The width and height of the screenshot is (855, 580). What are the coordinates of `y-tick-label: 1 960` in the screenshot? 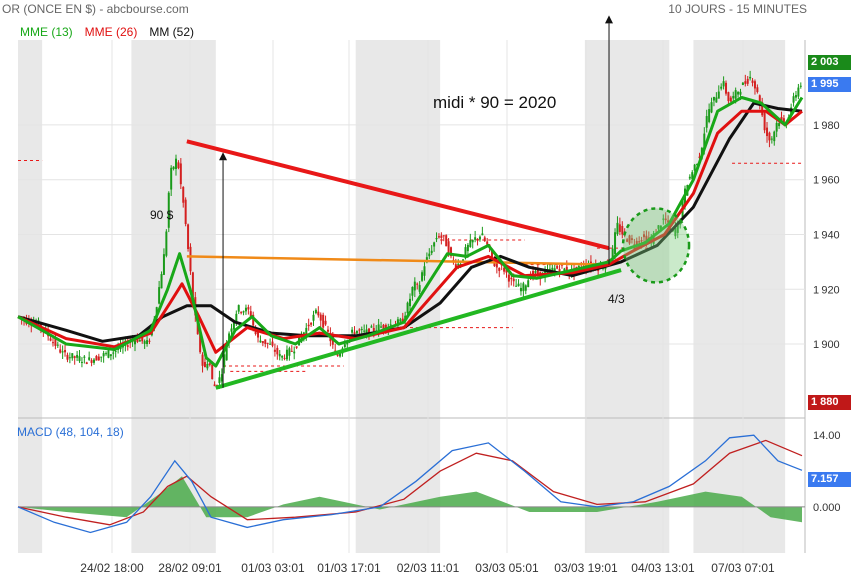 It's located at (826, 181).